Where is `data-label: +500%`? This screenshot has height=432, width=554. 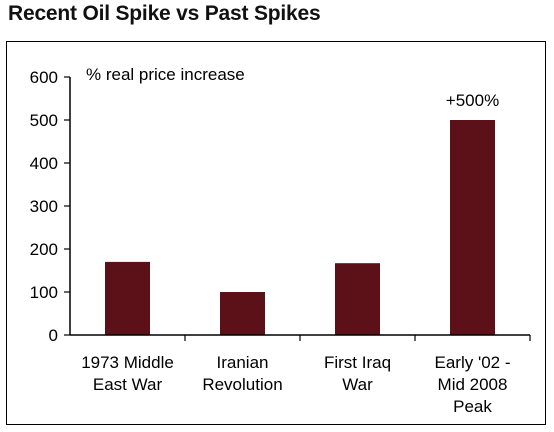 data-label: +500% is located at coordinates (472, 100).